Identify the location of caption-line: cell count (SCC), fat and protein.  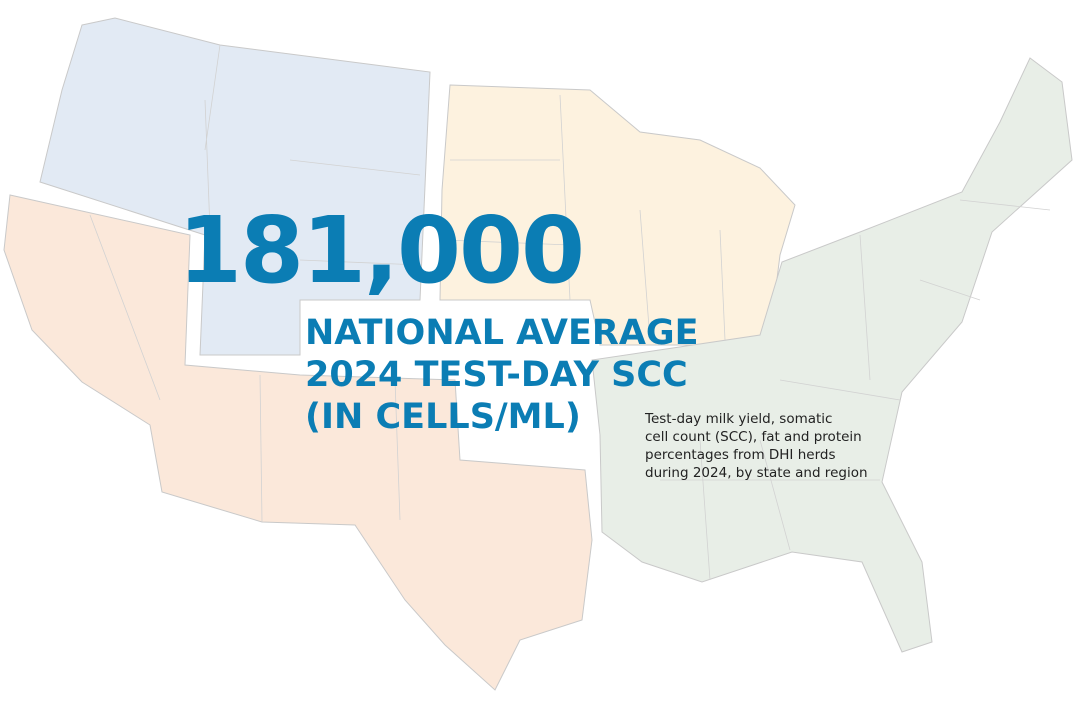
(753, 437).